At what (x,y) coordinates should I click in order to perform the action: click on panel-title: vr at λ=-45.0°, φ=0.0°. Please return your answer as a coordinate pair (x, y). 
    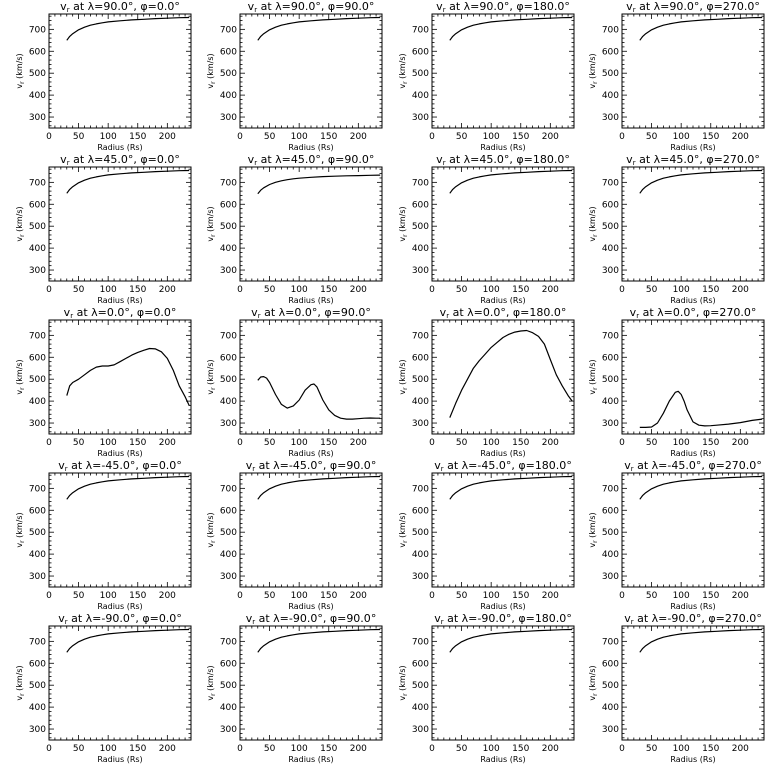
    Looking at the image, I should click on (120, 466).